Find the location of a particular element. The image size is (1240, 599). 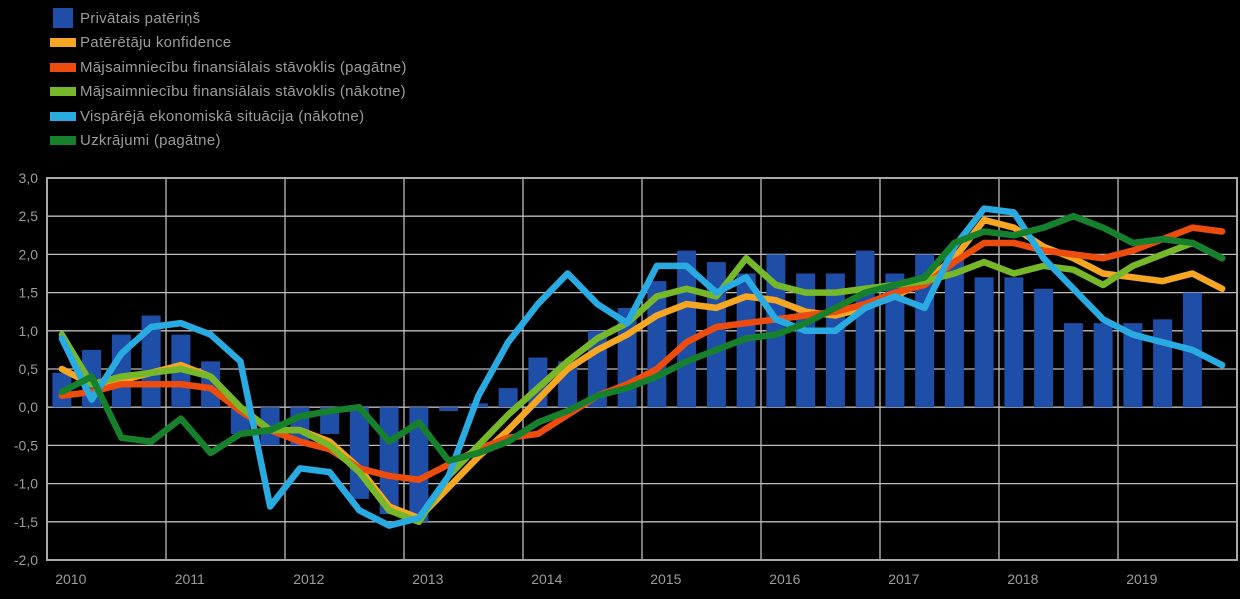

x-axis-year-label: 2012 is located at coordinates (308, 579).